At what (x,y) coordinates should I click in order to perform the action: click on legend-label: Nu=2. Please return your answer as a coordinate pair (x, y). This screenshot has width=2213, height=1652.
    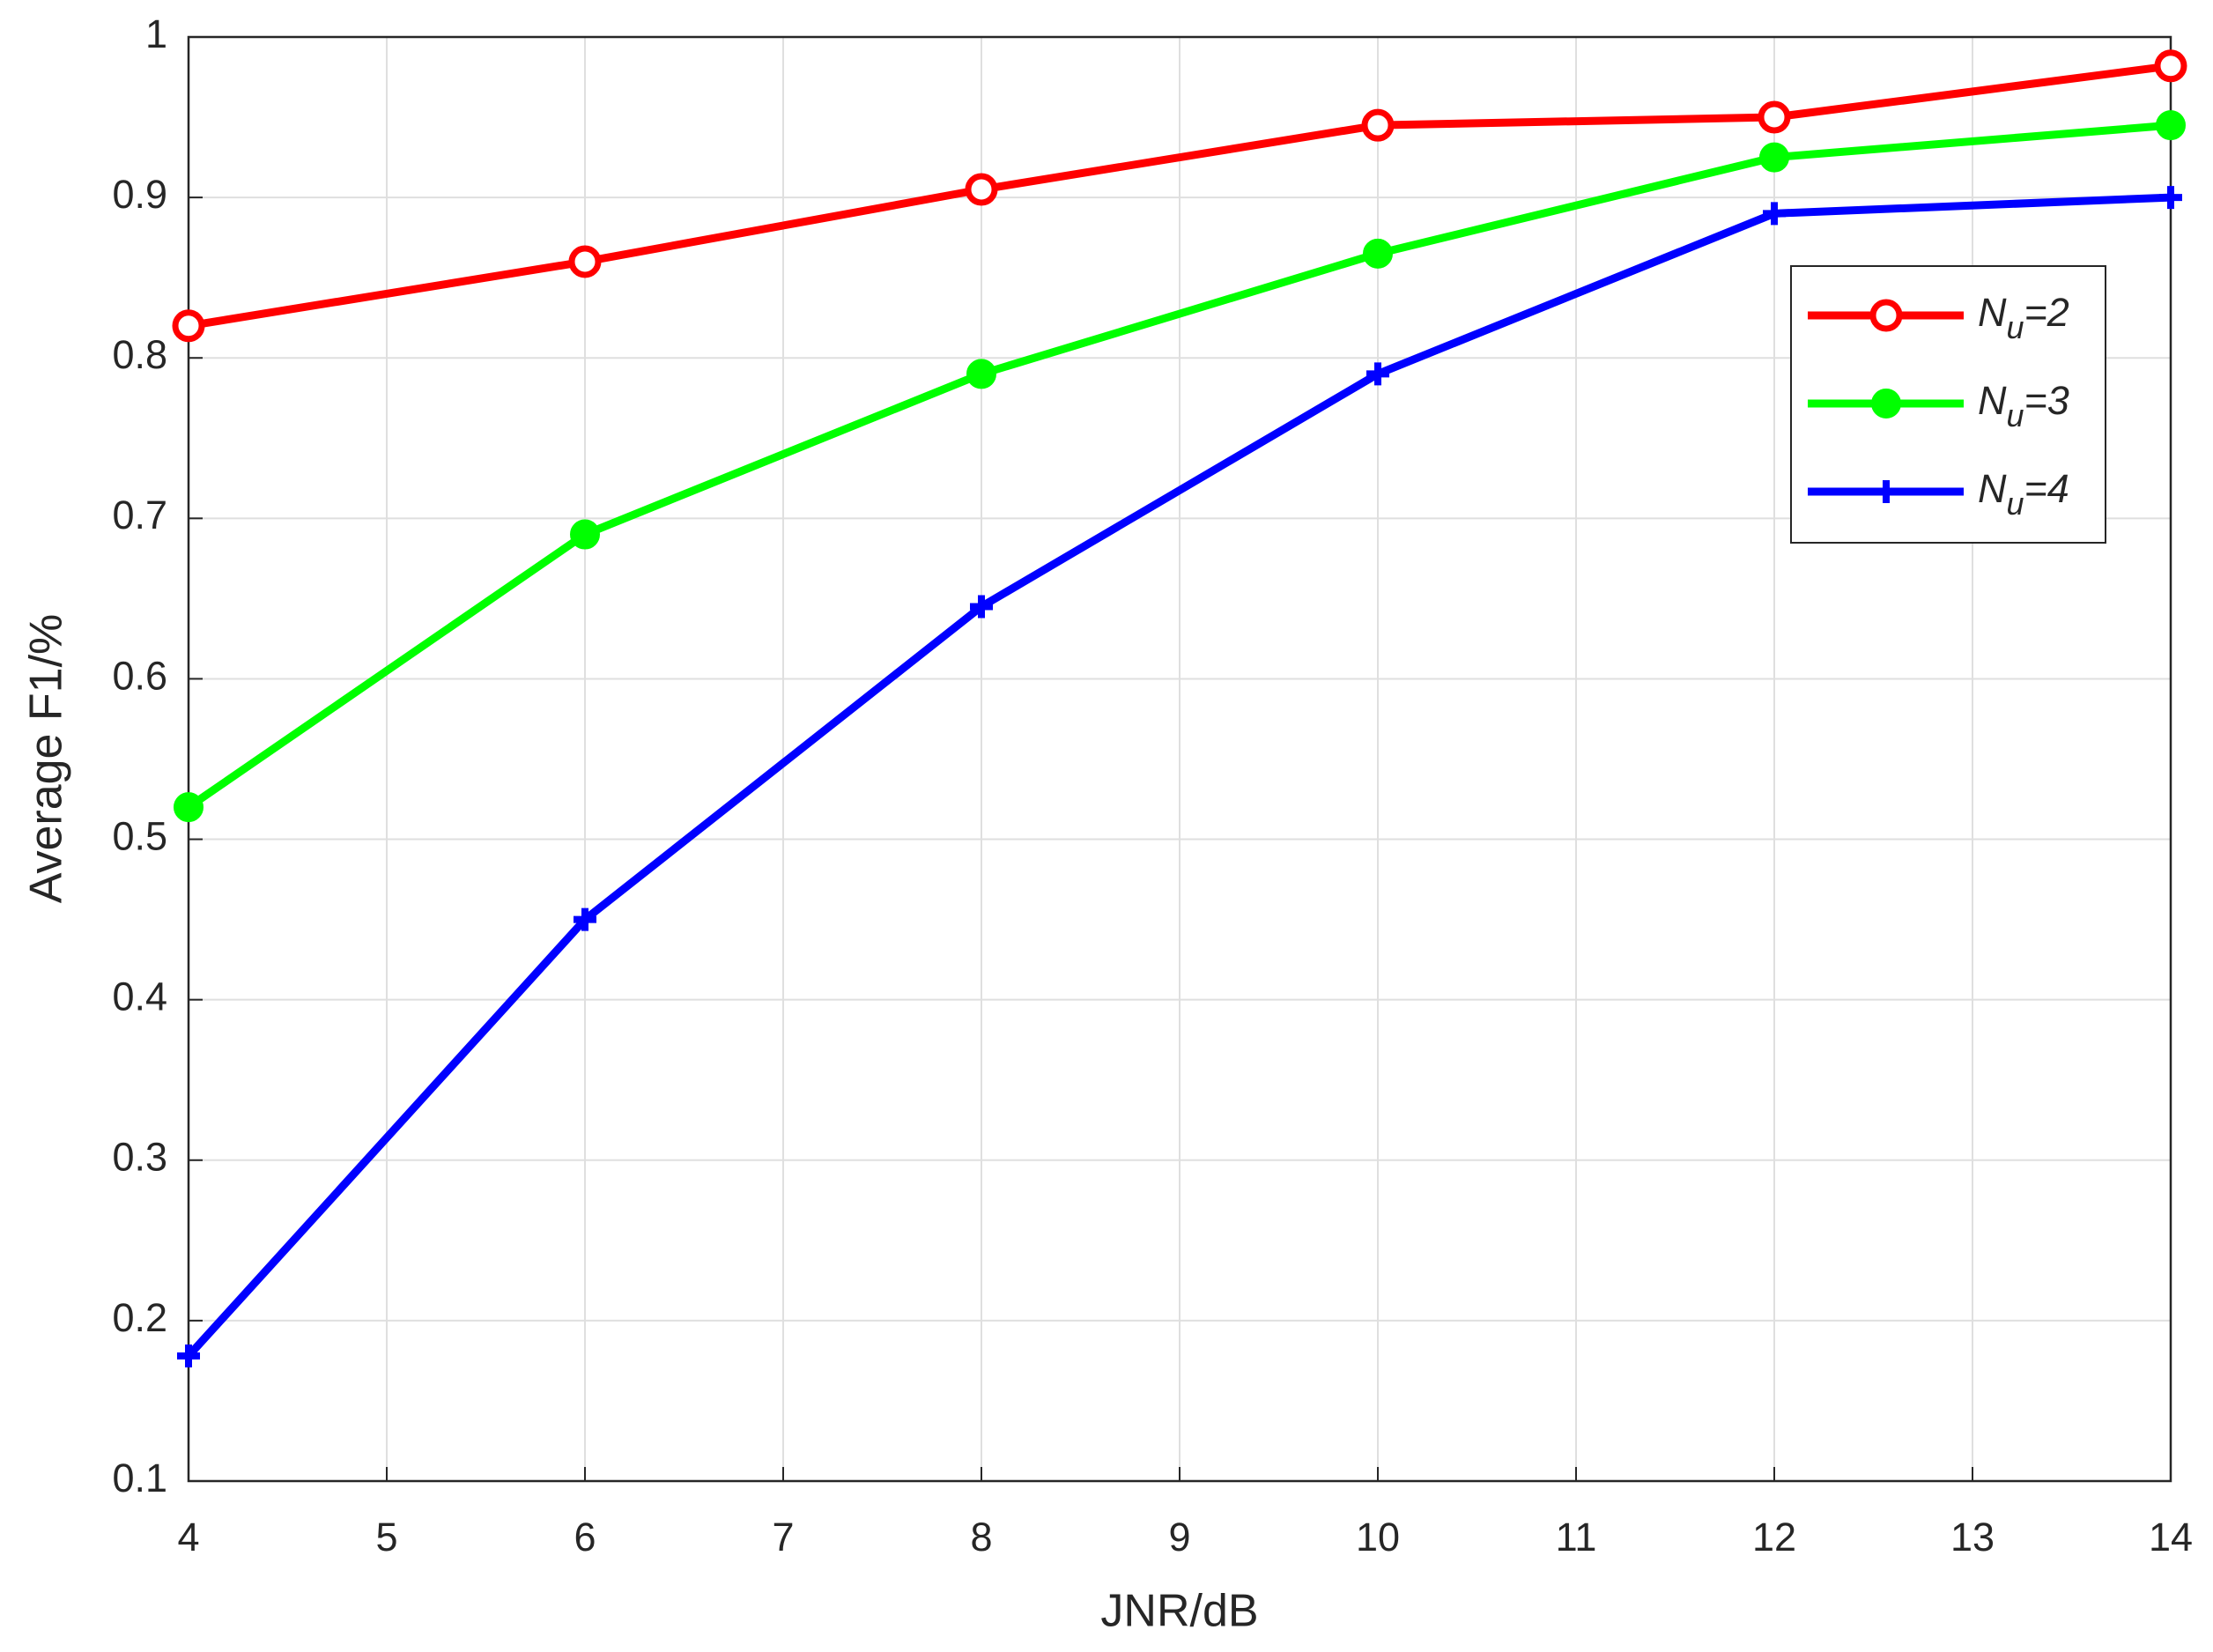
    Looking at the image, I should click on (2023, 317).